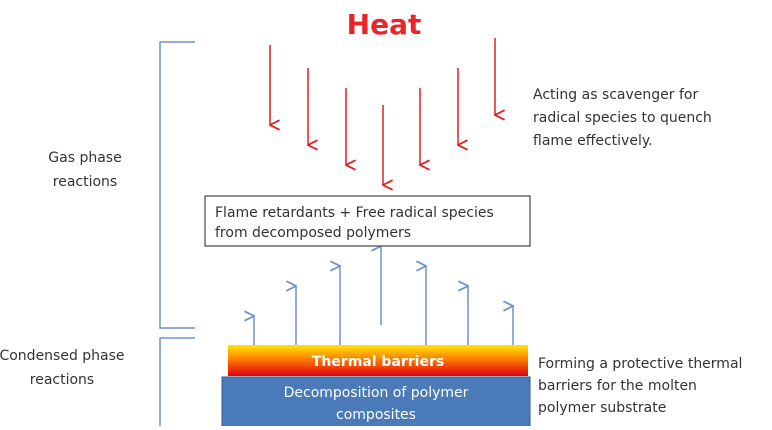 The width and height of the screenshot is (772, 430). Describe the element at coordinates (354, 213) in the screenshot. I see `box-text: Flame retardants + Free radical species` at that location.